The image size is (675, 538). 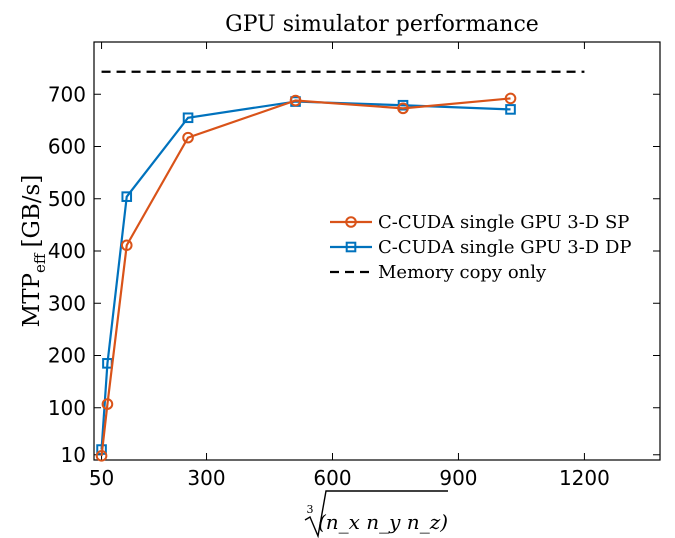 What do you see at coordinates (73, 455) in the screenshot?
I see `y-tick-label: 10` at bounding box center [73, 455].